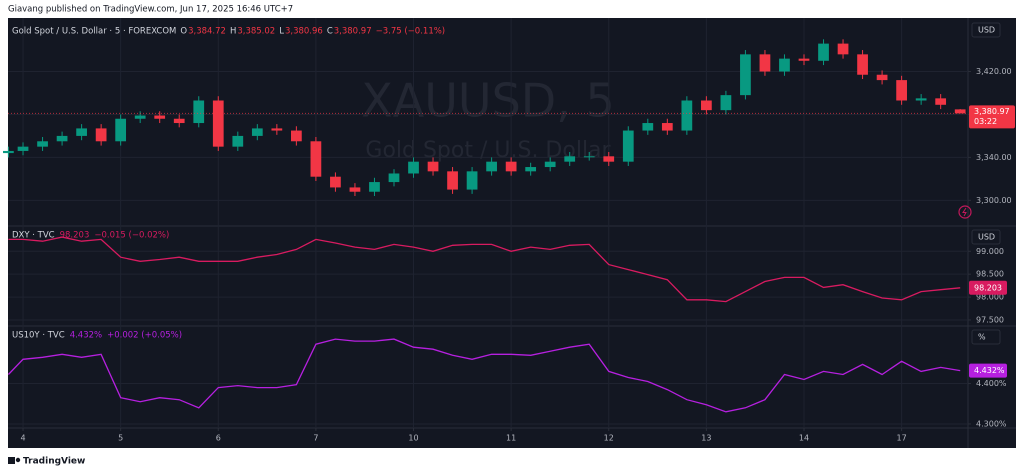 The image size is (1024, 472). Describe the element at coordinates (990, 274) in the screenshot. I see `y-tick-label: 98.500` at that location.